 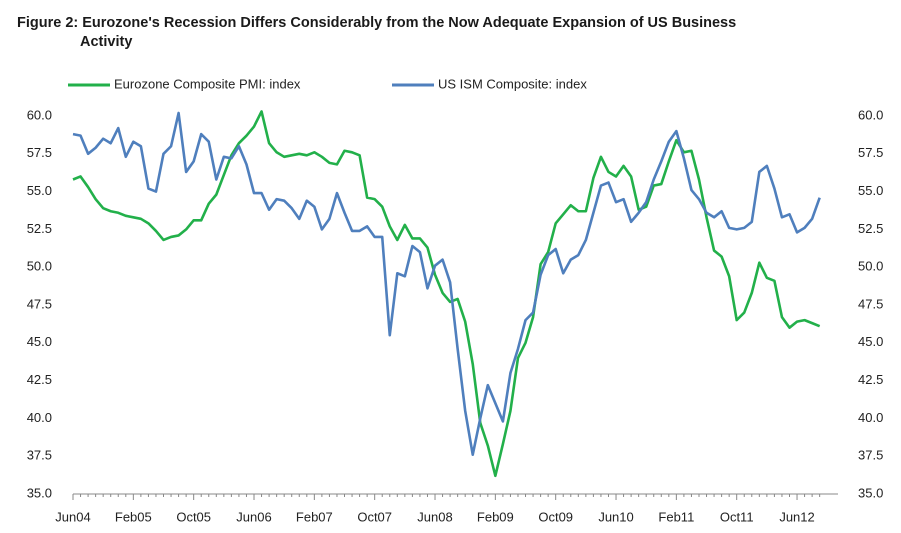 What do you see at coordinates (39, 455) in the screenshot?
I see `y-tick-label: 37.5` at bounding box center [39, 455].